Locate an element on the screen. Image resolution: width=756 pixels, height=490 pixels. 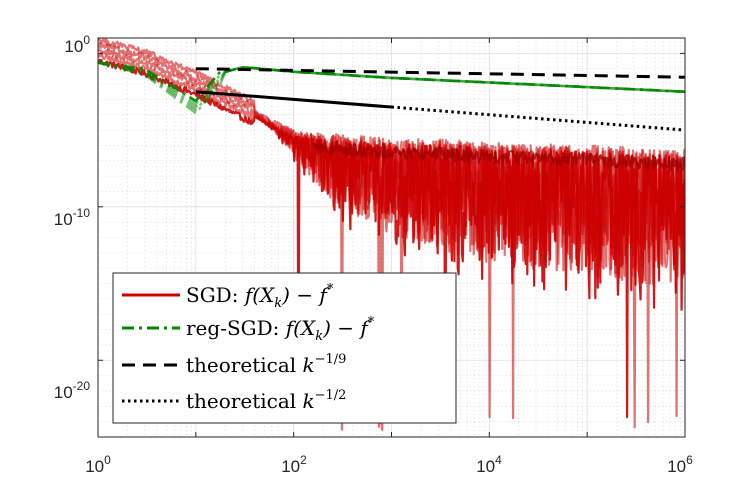
y-tick-label: 100 is located at coordinates (77, 44).